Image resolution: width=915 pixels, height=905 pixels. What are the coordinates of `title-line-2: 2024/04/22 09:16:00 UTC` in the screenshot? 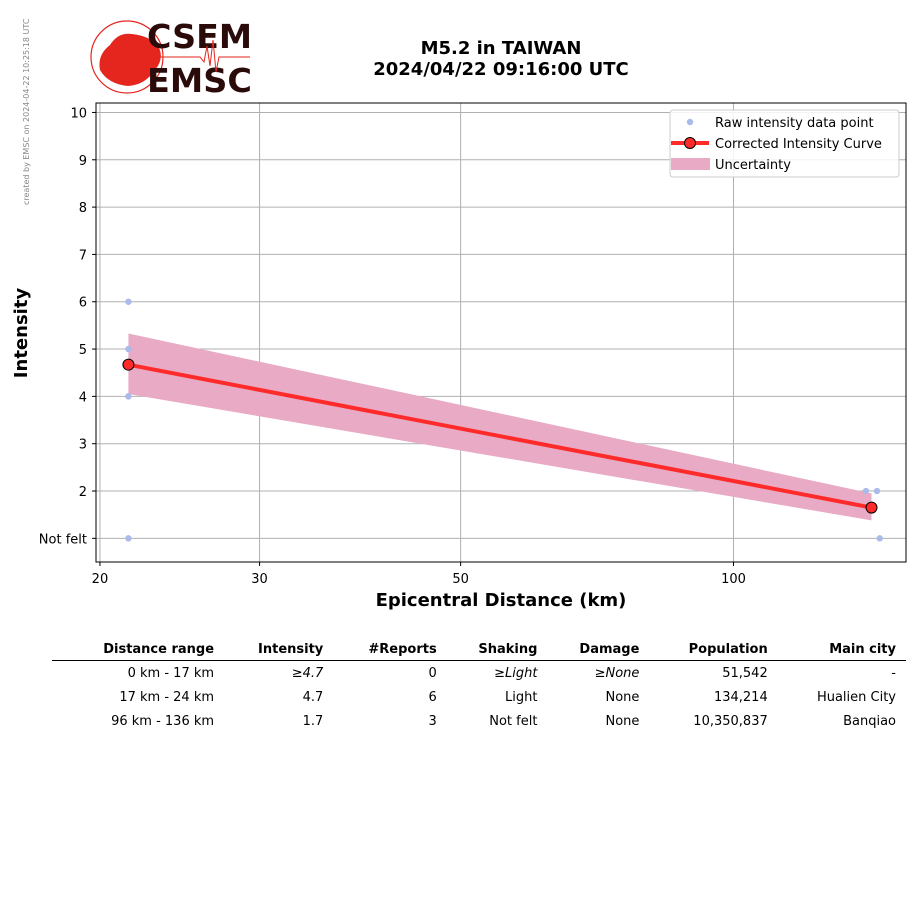 It's located at (501, 69).